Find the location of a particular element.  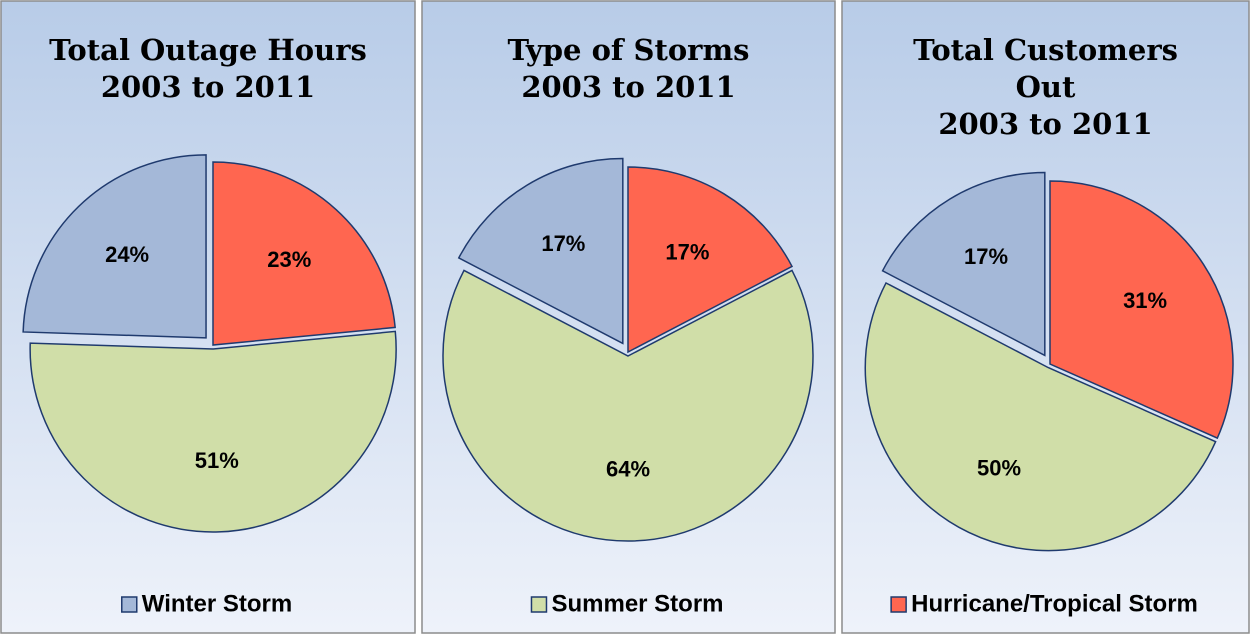

value-label: 64% is located at coordinates (628, 469).